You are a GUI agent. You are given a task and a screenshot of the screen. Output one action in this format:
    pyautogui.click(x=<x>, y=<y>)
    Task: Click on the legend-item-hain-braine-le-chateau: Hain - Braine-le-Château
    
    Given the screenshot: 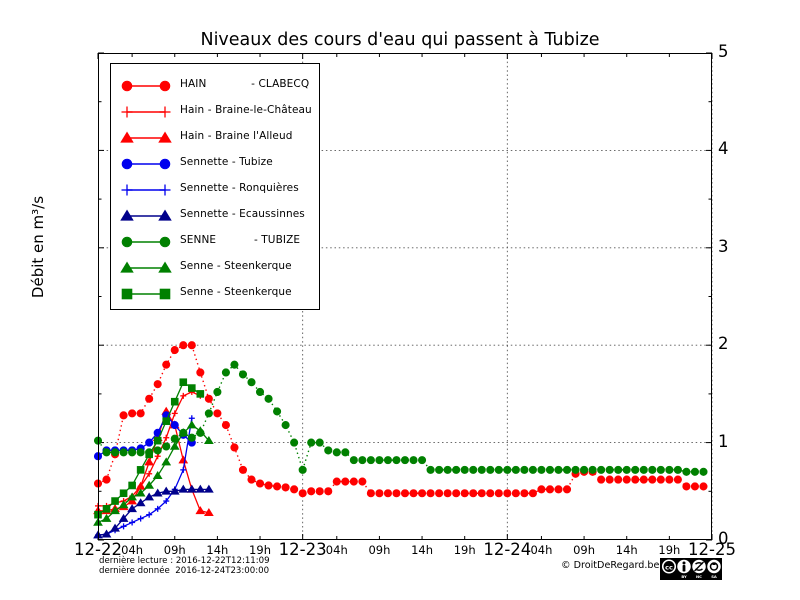 What is the action you would take?
    pyautogui.click(x=216, y=112)
    